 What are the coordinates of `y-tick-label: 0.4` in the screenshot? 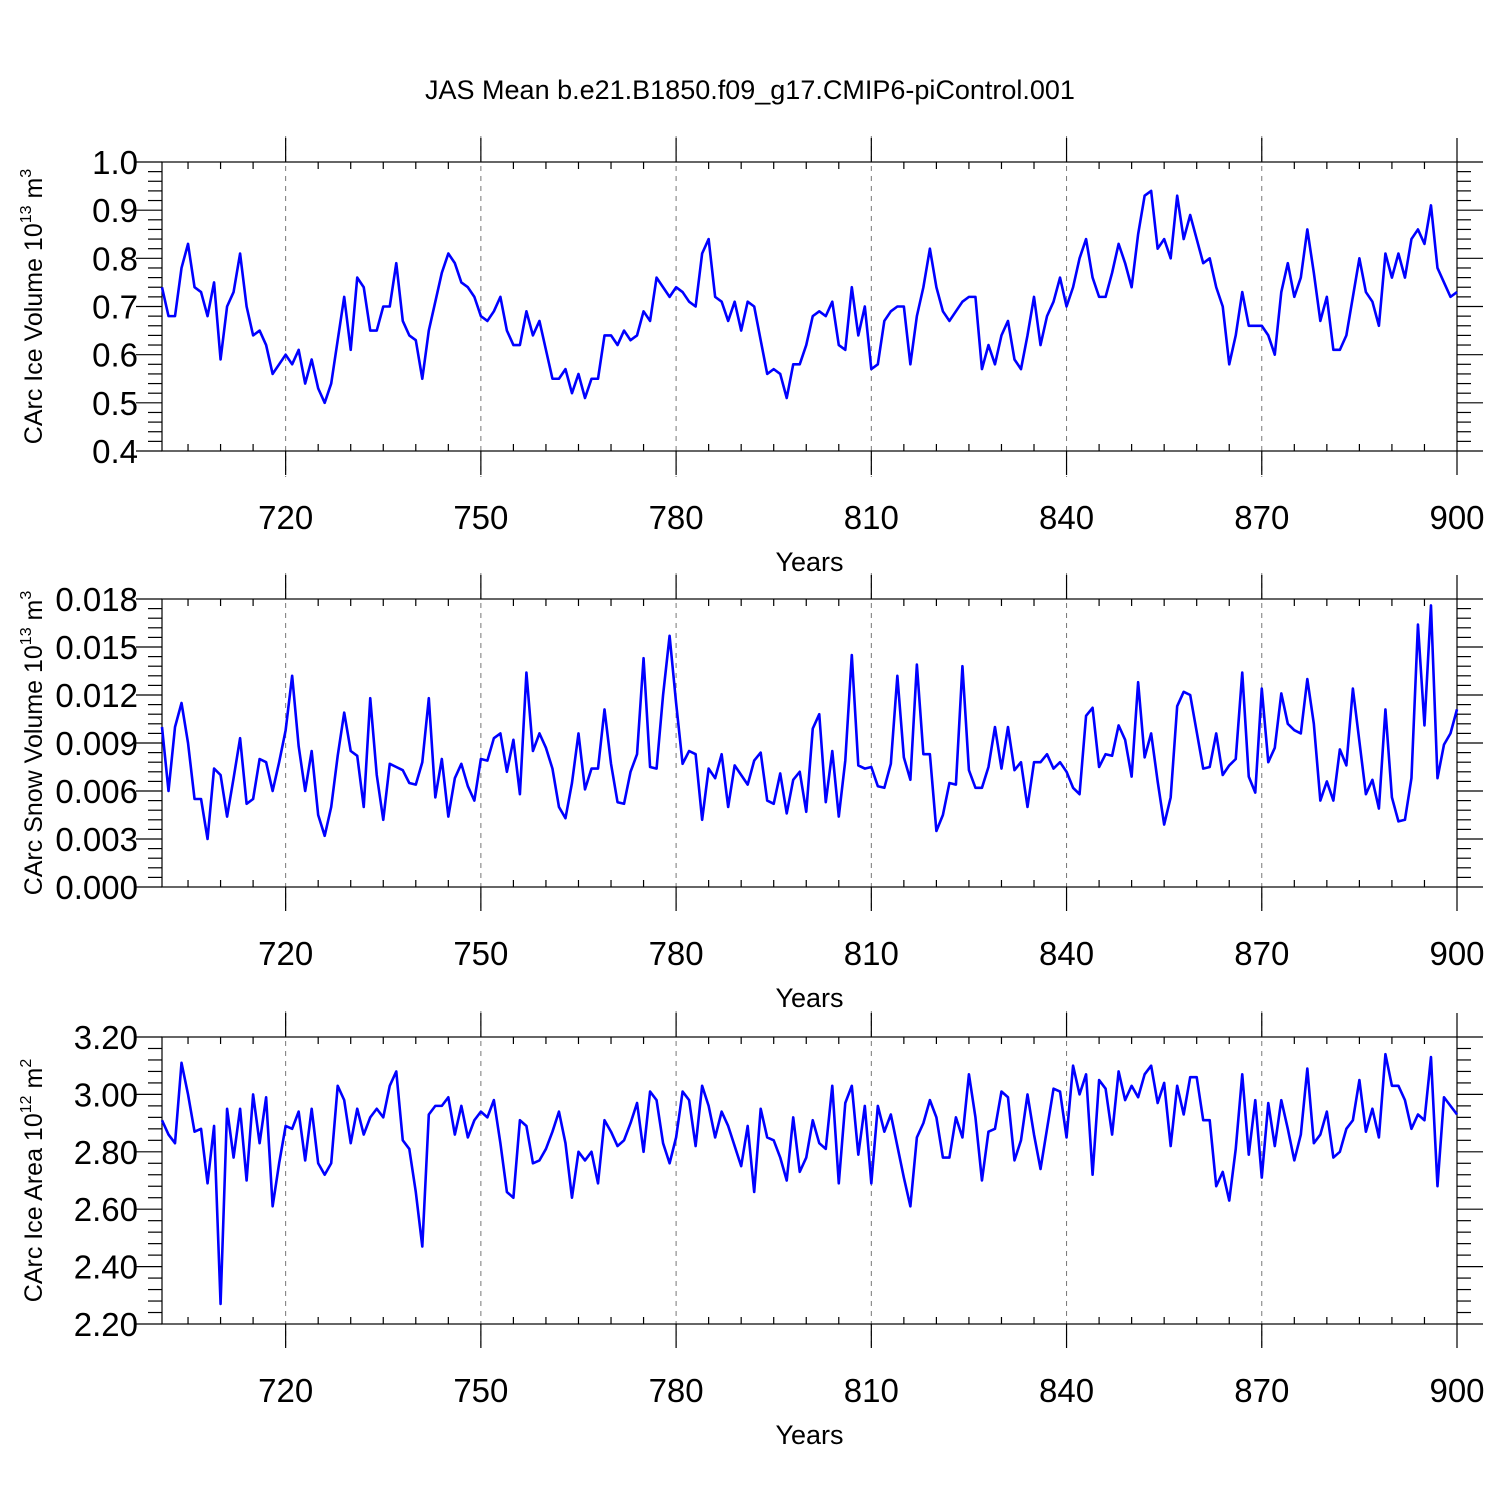 It's located at (115, 451).